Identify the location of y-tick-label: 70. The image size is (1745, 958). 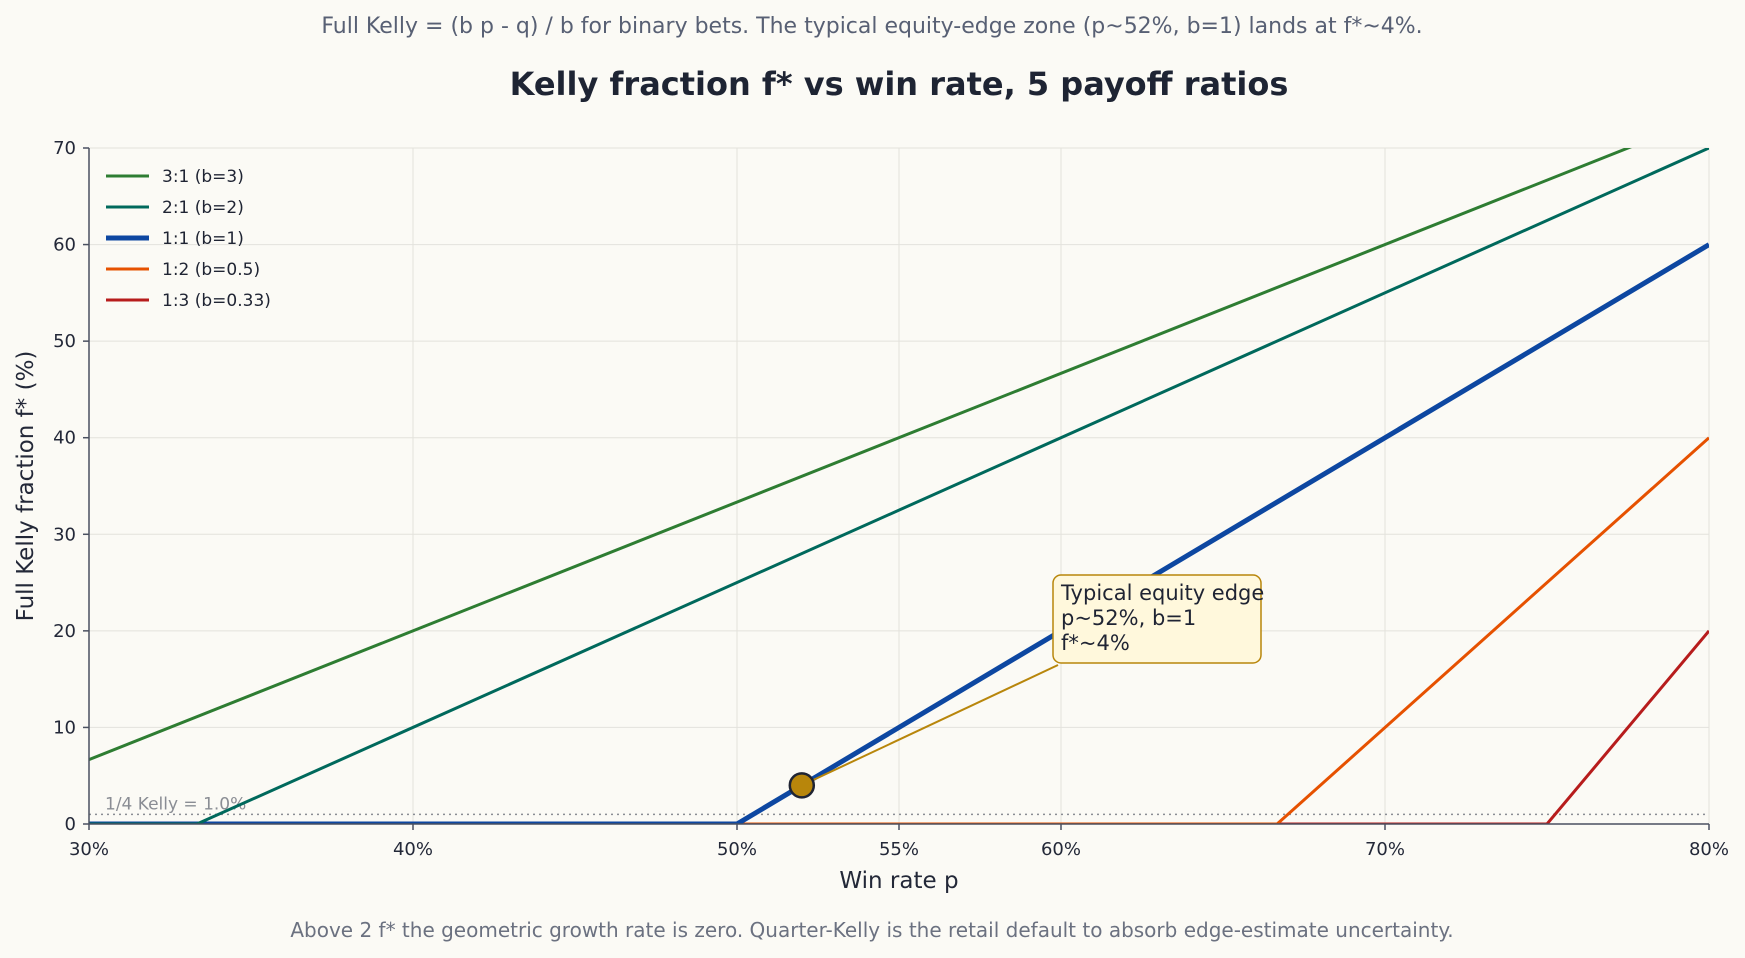
(64, 148).